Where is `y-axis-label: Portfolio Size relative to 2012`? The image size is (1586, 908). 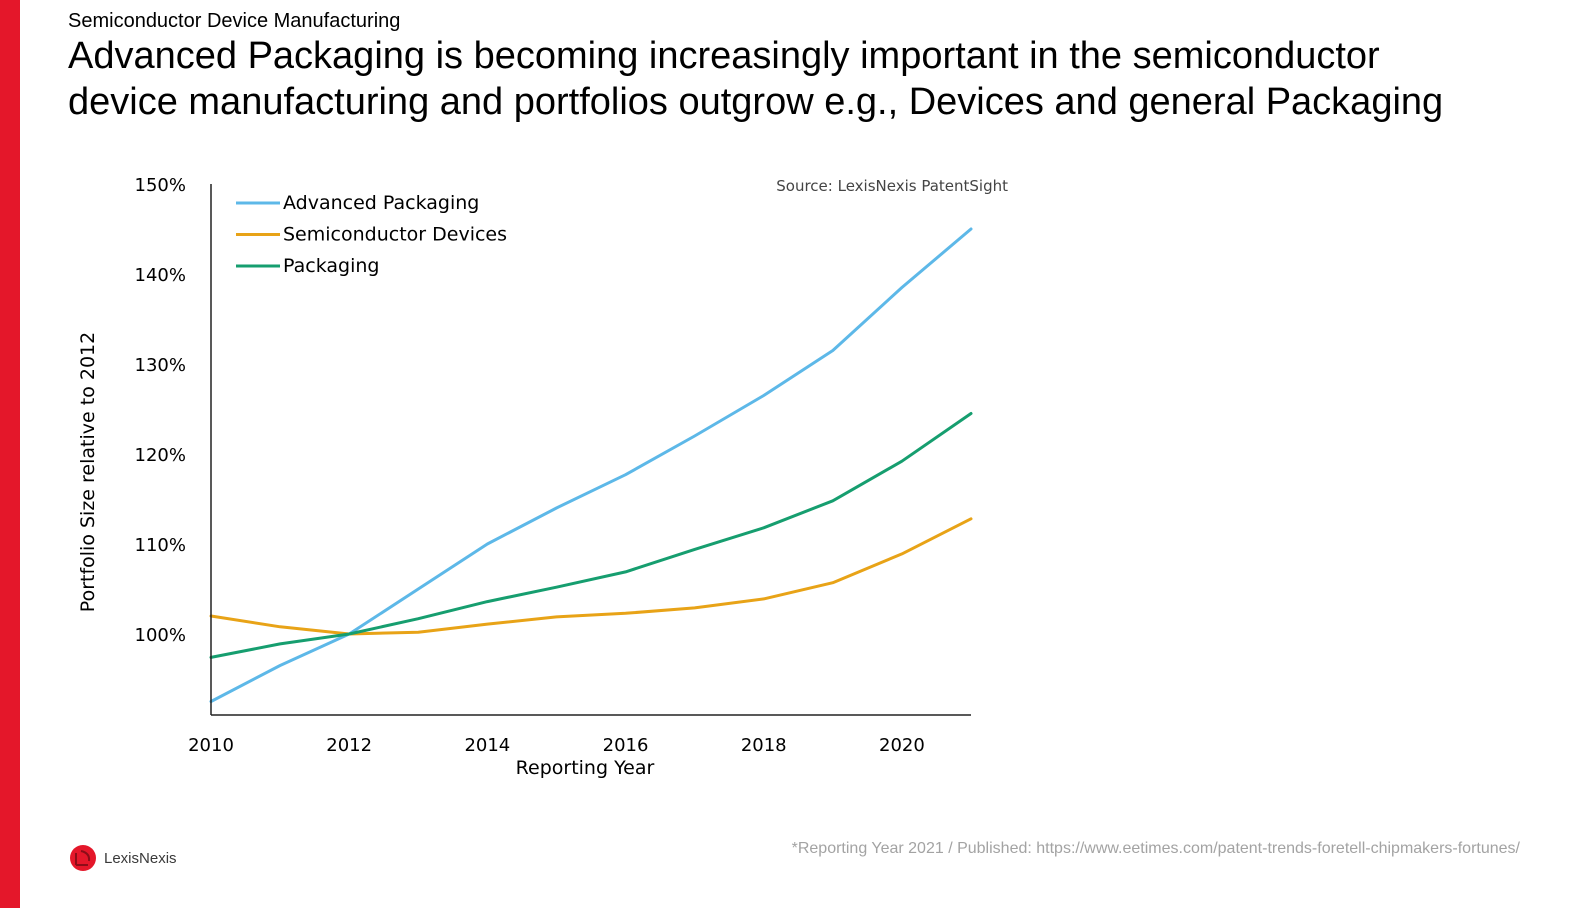 y-axis-label: Portfolio Size relative to 2012 is located at coordinates (88, 472).